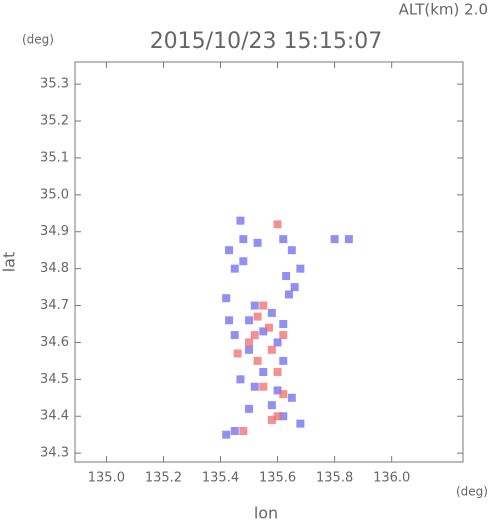 The width and height of the screenshot is (491, 525). I want to click on y-unit: (deg), so click(38, 40).